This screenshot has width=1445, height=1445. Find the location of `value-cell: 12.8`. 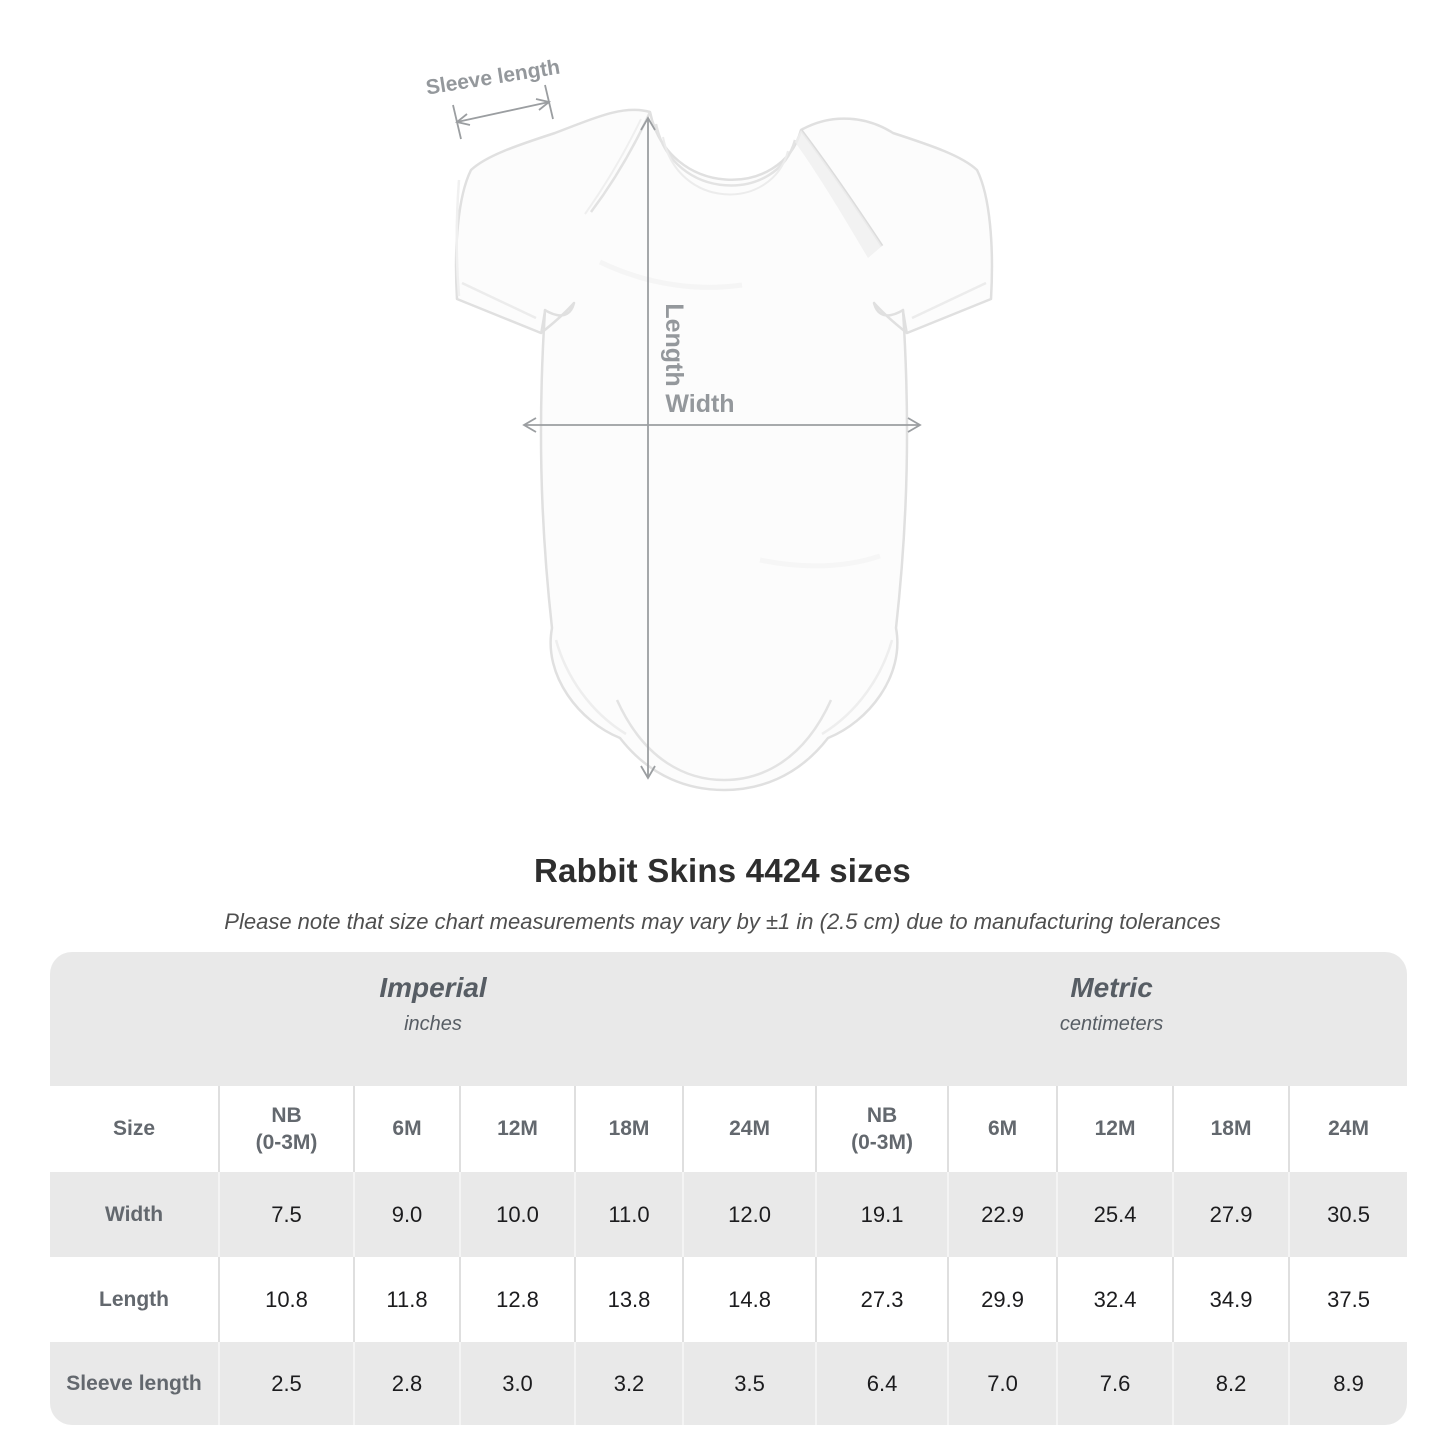

value-cell: 12.8 is located at coordinates (517, 1299).